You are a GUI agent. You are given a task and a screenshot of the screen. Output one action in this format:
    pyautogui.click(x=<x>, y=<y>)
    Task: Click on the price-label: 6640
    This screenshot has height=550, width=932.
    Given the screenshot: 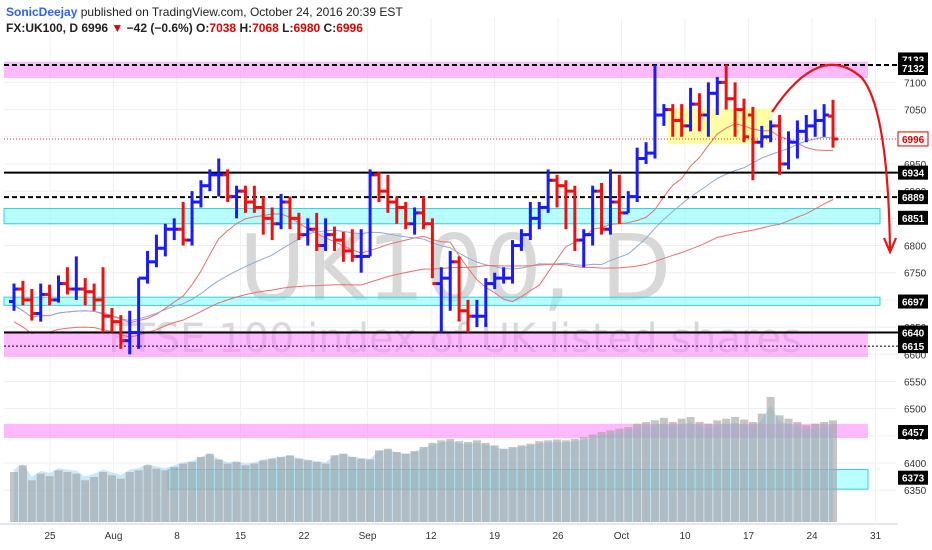 What is the action you would take?
    pyautogui.click(x=913, y=334)
    